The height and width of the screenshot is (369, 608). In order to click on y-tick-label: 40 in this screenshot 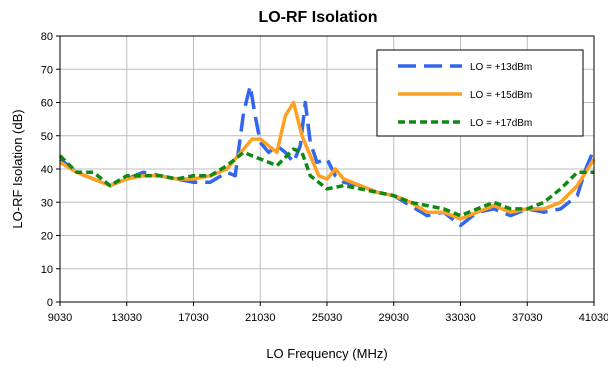, I will do `click(47, 170)`.